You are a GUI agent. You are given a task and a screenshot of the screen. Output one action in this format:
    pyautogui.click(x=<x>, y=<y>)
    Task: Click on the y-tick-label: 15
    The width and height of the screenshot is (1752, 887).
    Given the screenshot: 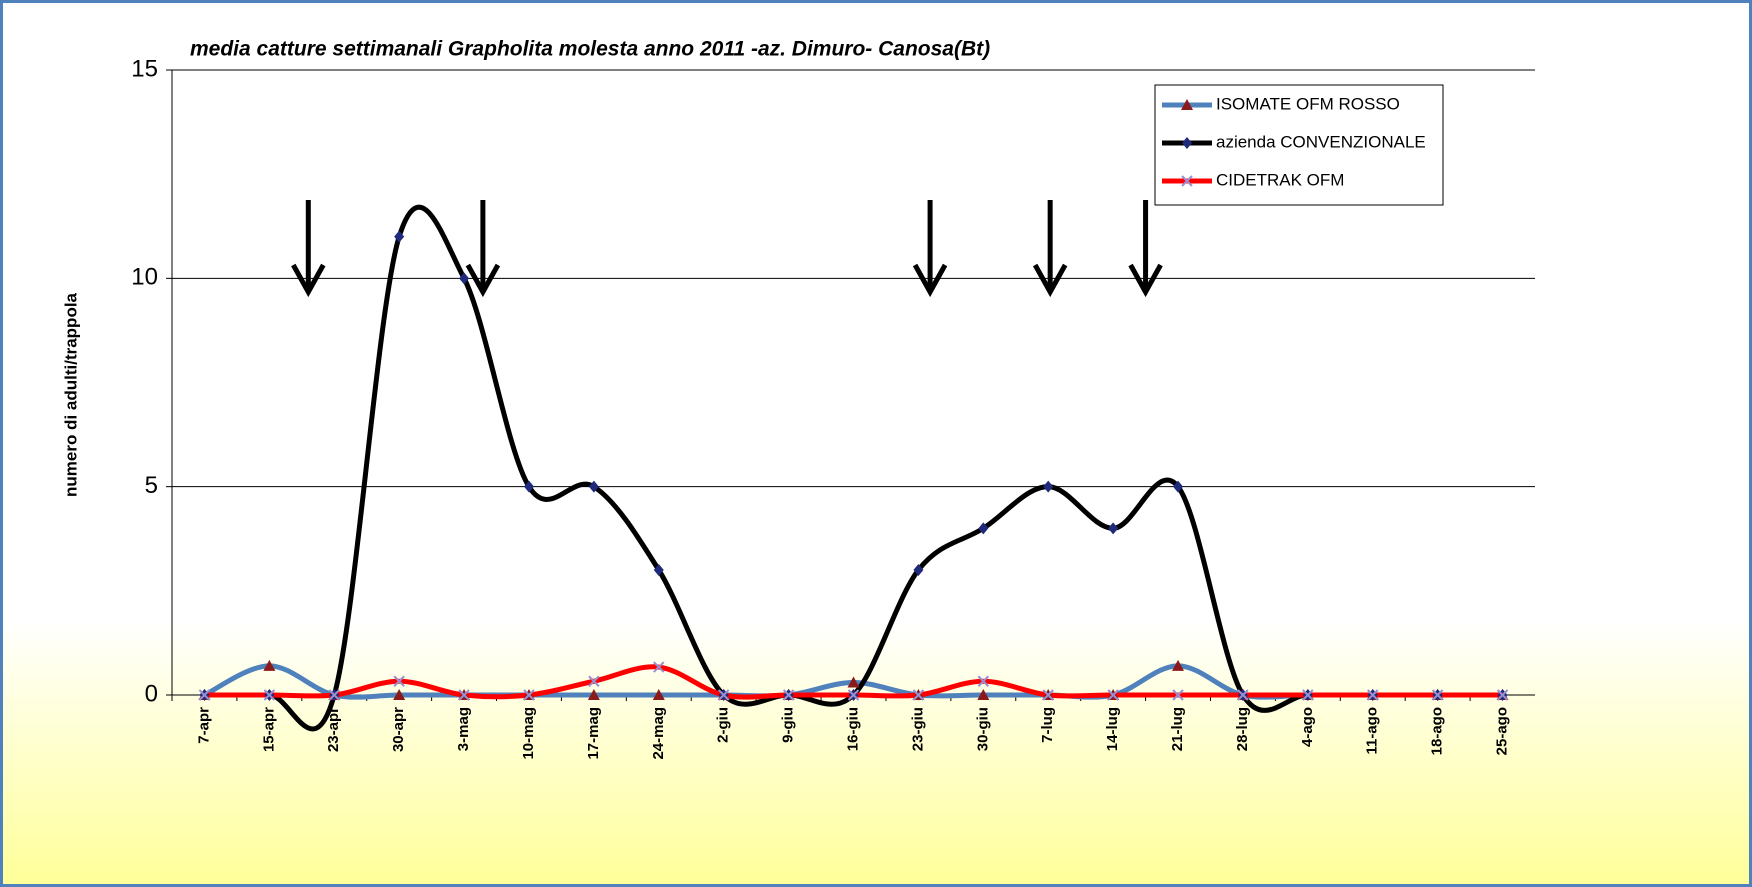 What is the action you would take?
    pyautogui.click(x=144, y=68)
    